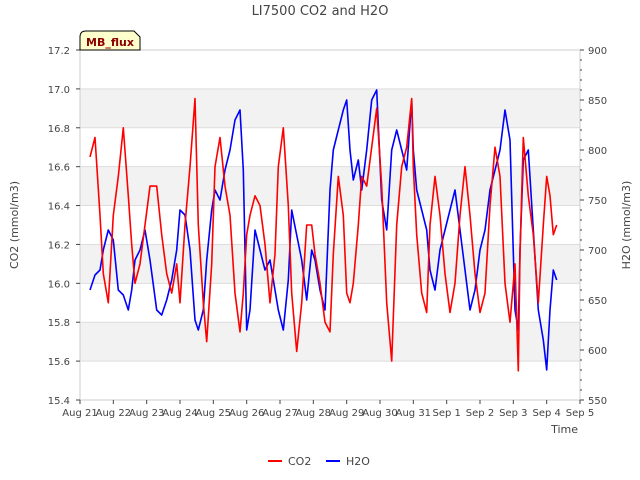 The height and width of the screenshot is (480, 640). Describe the element at coordinates (59, 129) in the screenshot. I see `y-tick-label-left: 16.8` at that location.